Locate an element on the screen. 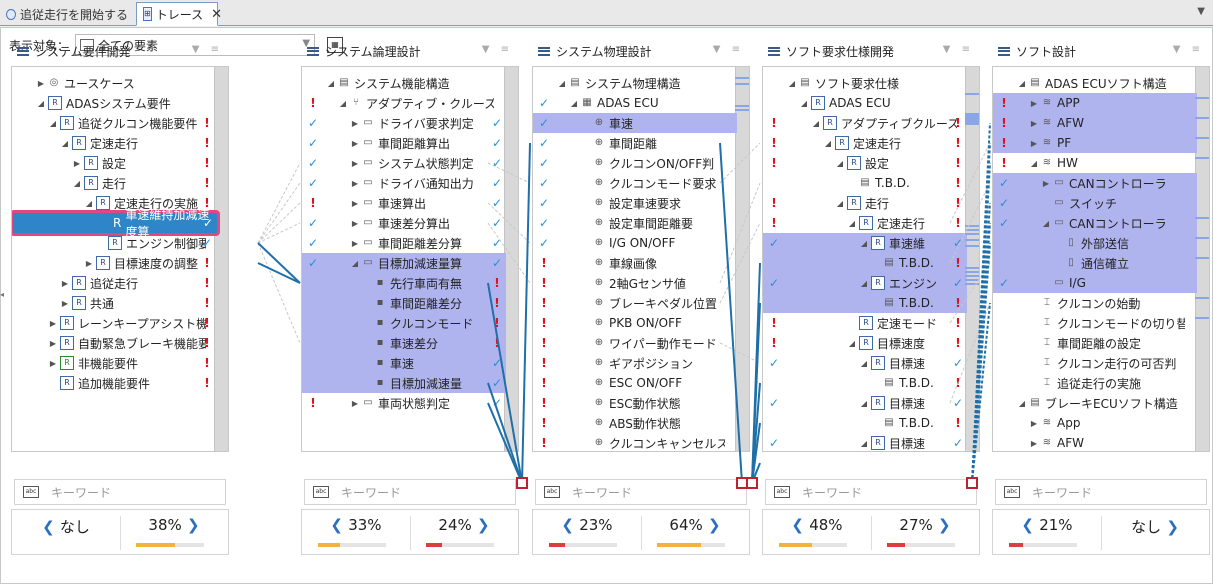  tab-follow-start: 追従走行を開始する is located at coordinates (67, 14).